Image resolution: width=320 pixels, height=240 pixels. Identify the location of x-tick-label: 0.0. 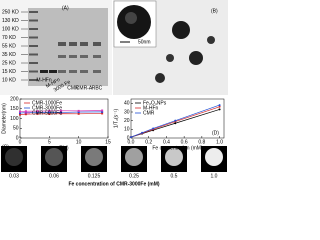
(131, 142).